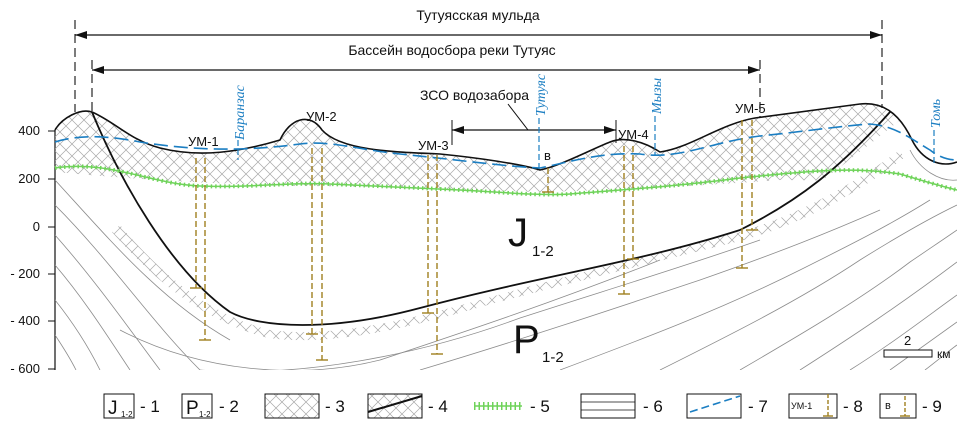 The height and width of the screenshot is (424, 957). Describe the element at coordinates (543, 251) in the screenshot. I see `unit-j-sub: 1-2` at that location.